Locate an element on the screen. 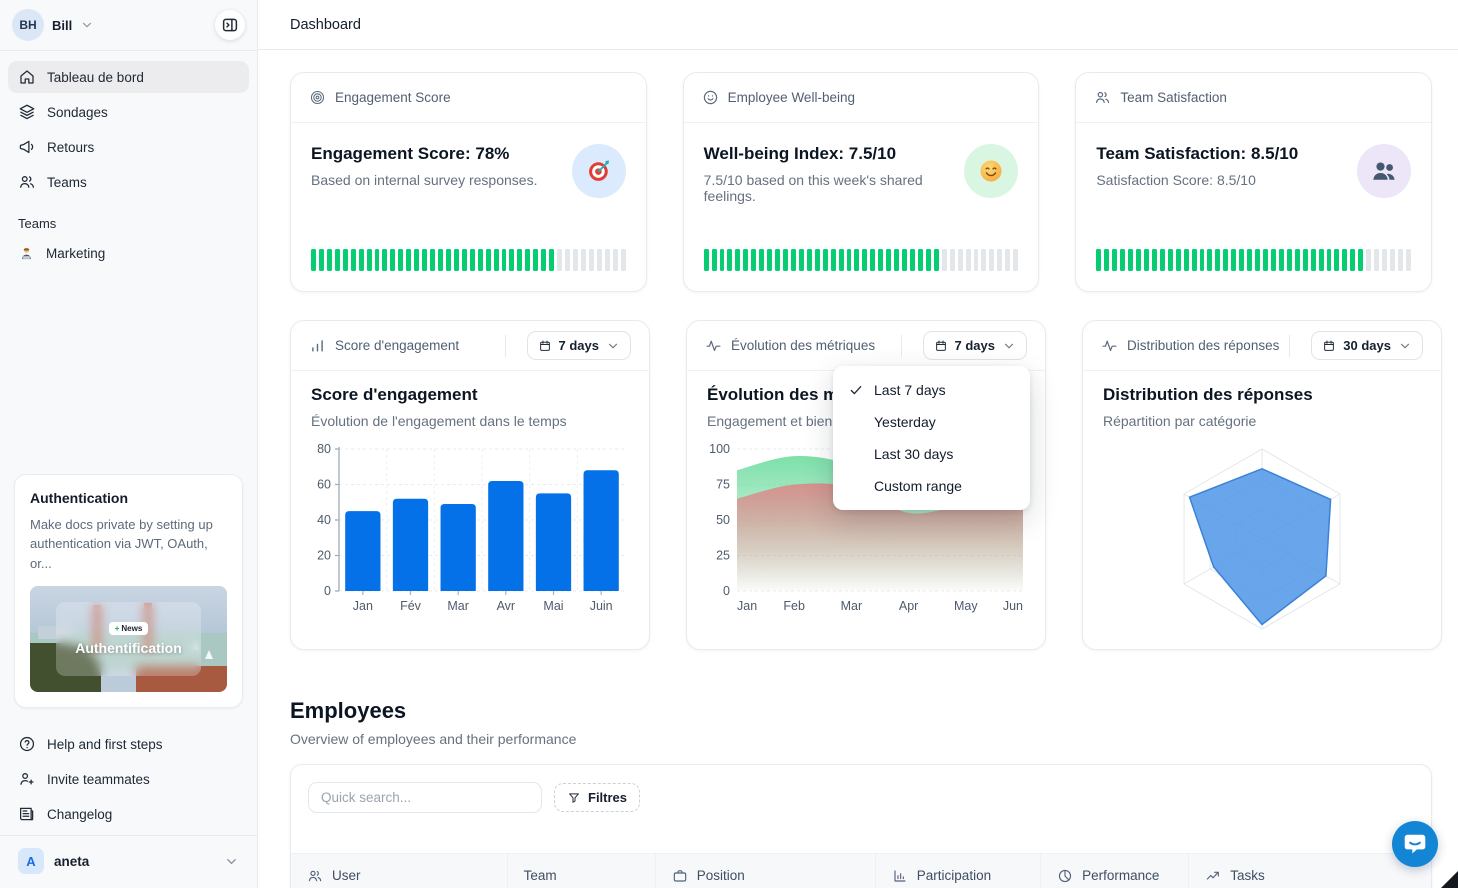  sidebar-item-sondages: Sondages is located at coordinates (128, 112).